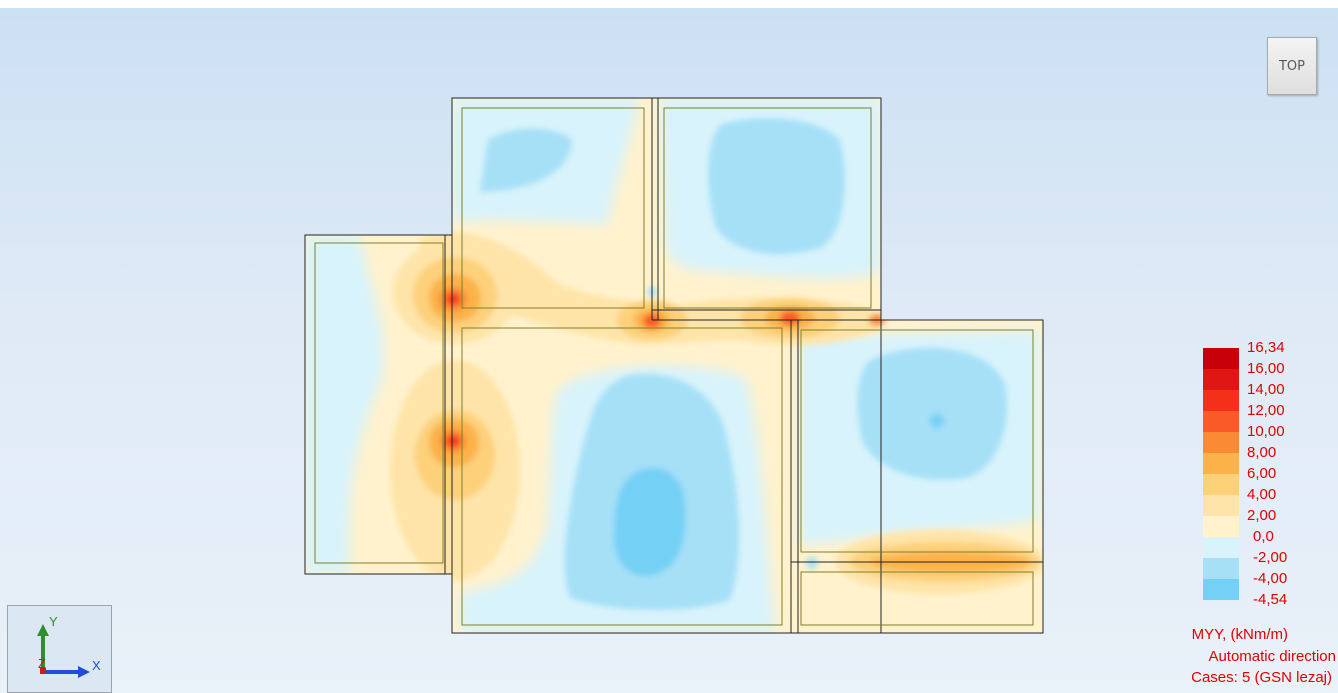 The width and height of the screenshot is (1338, 693). I want to click on legend-label: 2,00, so click(1262, 515).